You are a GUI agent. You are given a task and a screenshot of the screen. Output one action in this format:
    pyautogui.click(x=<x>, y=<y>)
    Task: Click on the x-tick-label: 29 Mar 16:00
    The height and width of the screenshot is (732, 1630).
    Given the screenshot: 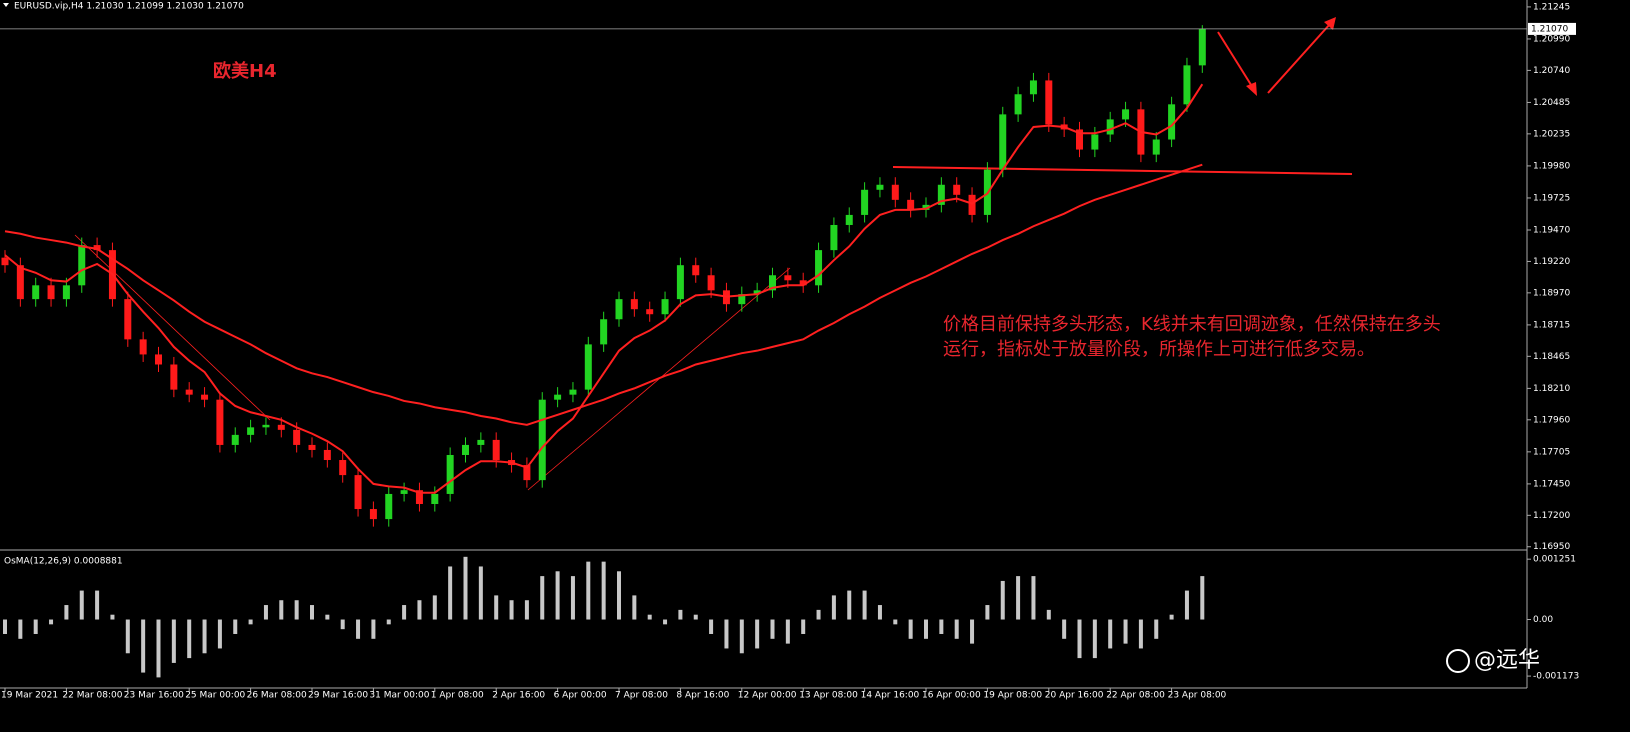 What is the action you would take?
    pyautogui.click(x=338, y=696)
    